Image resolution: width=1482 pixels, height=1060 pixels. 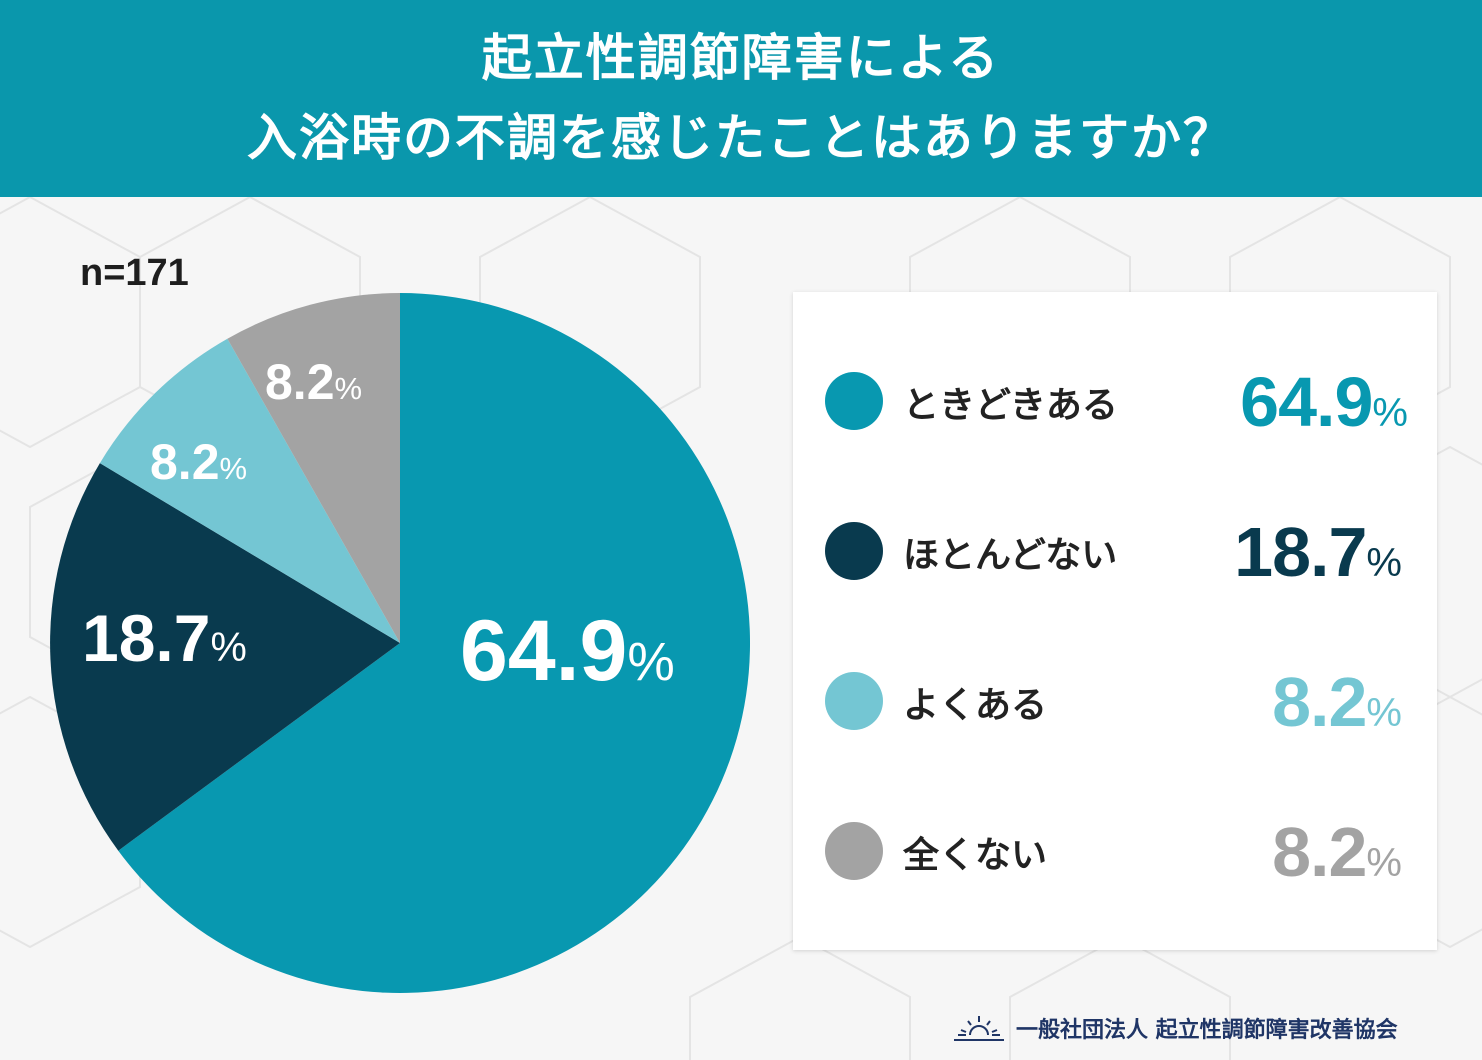 I want to click on sample-size-label: n=171, so click(x=134, y=273).